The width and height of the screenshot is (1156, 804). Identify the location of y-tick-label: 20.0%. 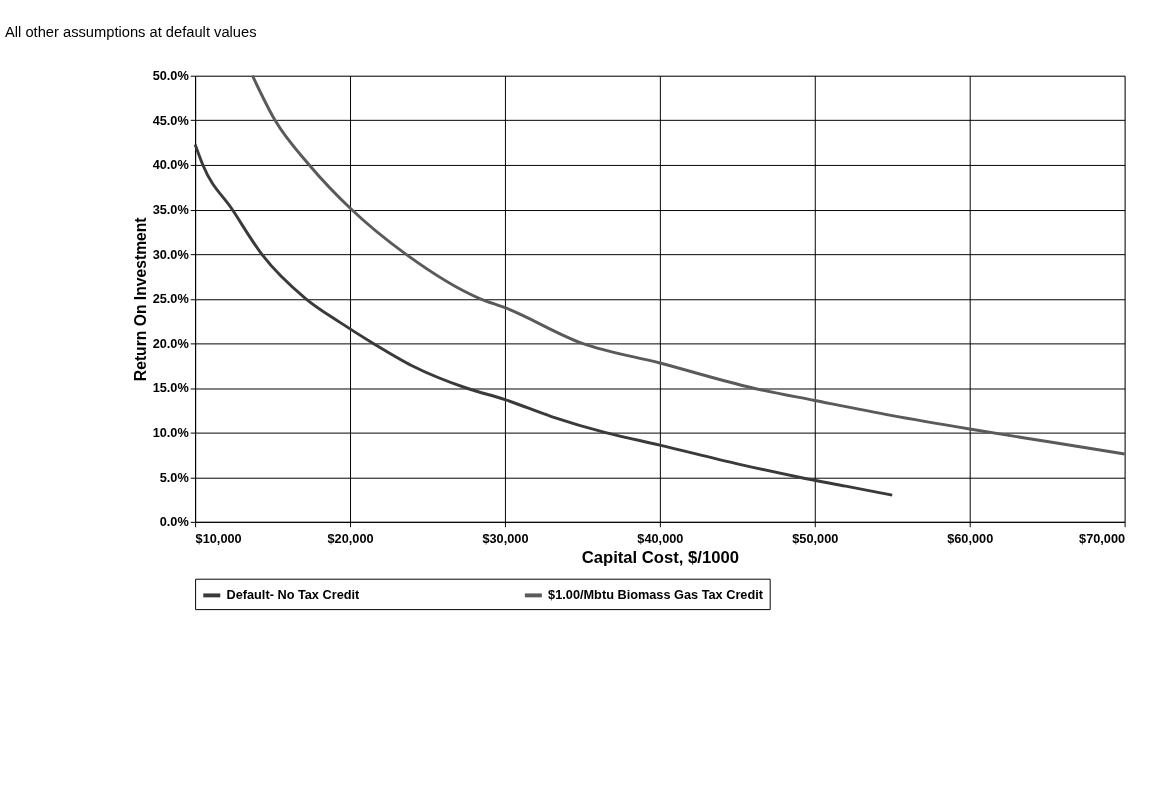
(170, 343).